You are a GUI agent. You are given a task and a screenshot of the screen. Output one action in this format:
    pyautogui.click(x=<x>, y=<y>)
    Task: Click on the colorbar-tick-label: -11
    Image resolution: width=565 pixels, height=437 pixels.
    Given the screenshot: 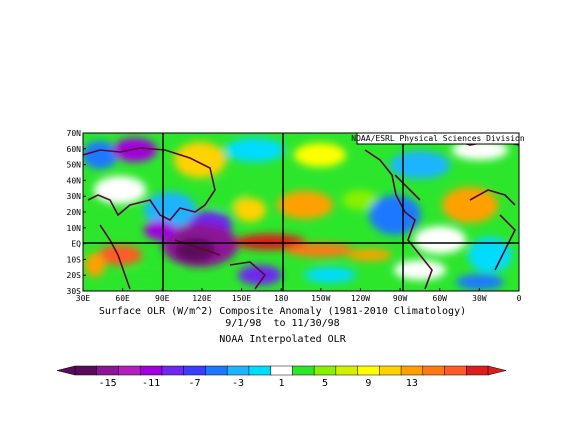 What is the action you would take?
    pyautogui.click(x=151, y=383)
    